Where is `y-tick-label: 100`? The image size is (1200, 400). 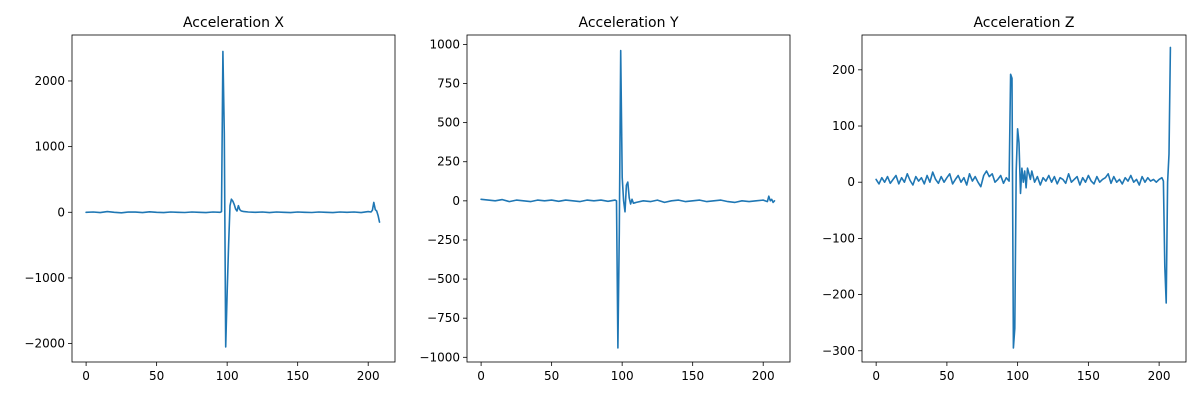
y-tick-label: 100 is located at coordinates (843, 126).